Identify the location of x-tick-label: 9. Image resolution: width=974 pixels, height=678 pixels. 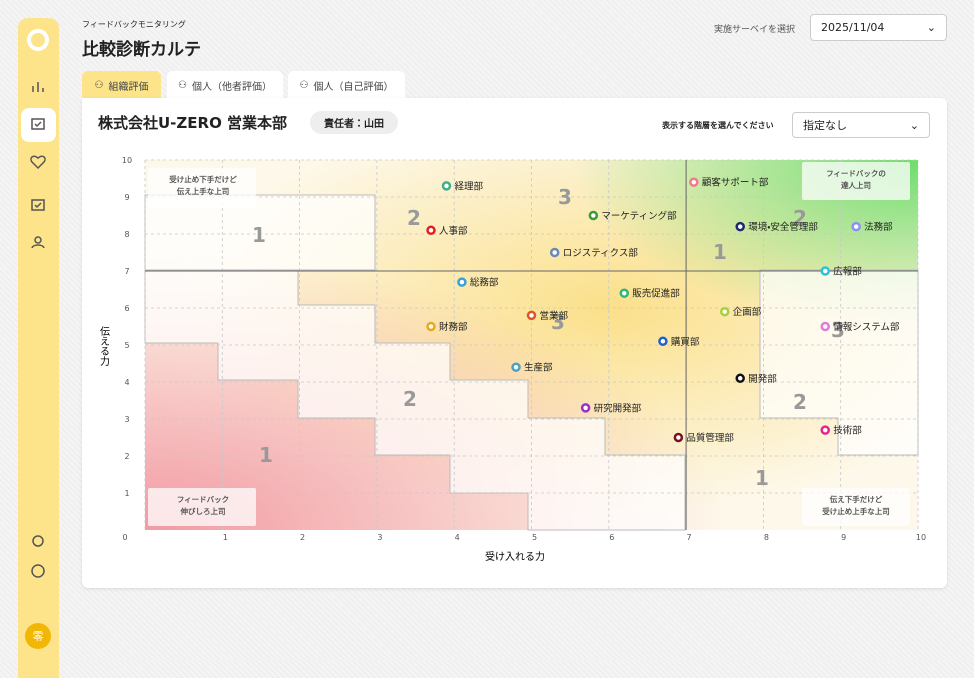
(843, 537).